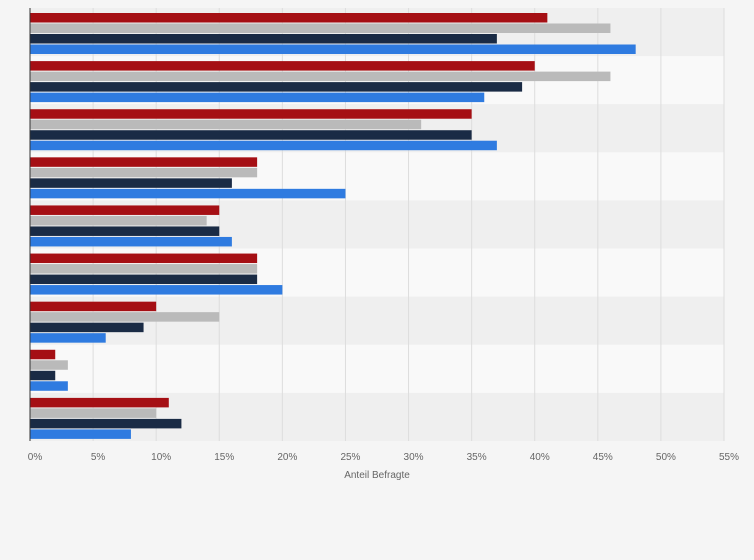 This screenshot has height=560, width=754. I want to click on x-tick-label: 15%, so click(224, 457).